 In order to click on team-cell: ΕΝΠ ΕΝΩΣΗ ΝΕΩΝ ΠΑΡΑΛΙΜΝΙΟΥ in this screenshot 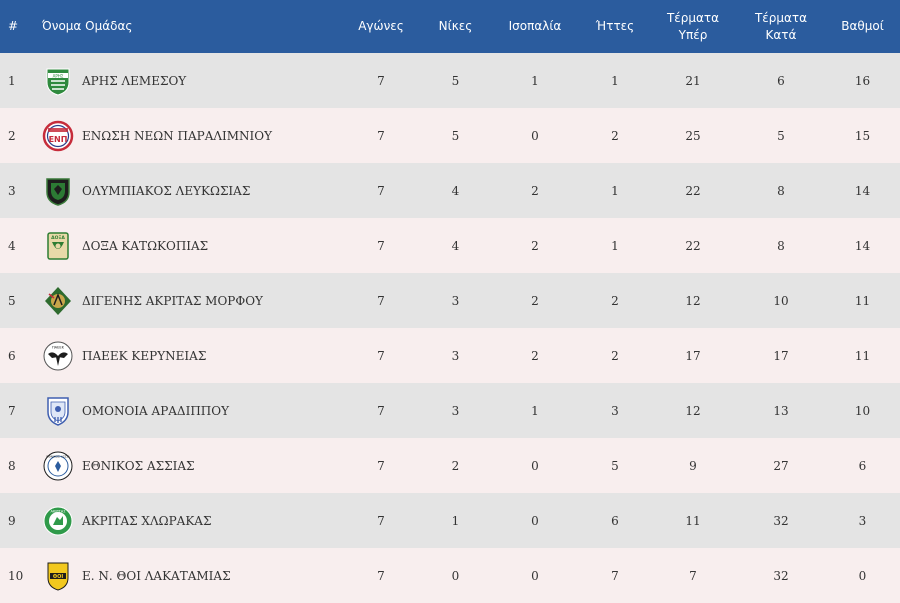, I will do `click(189, 135)`.